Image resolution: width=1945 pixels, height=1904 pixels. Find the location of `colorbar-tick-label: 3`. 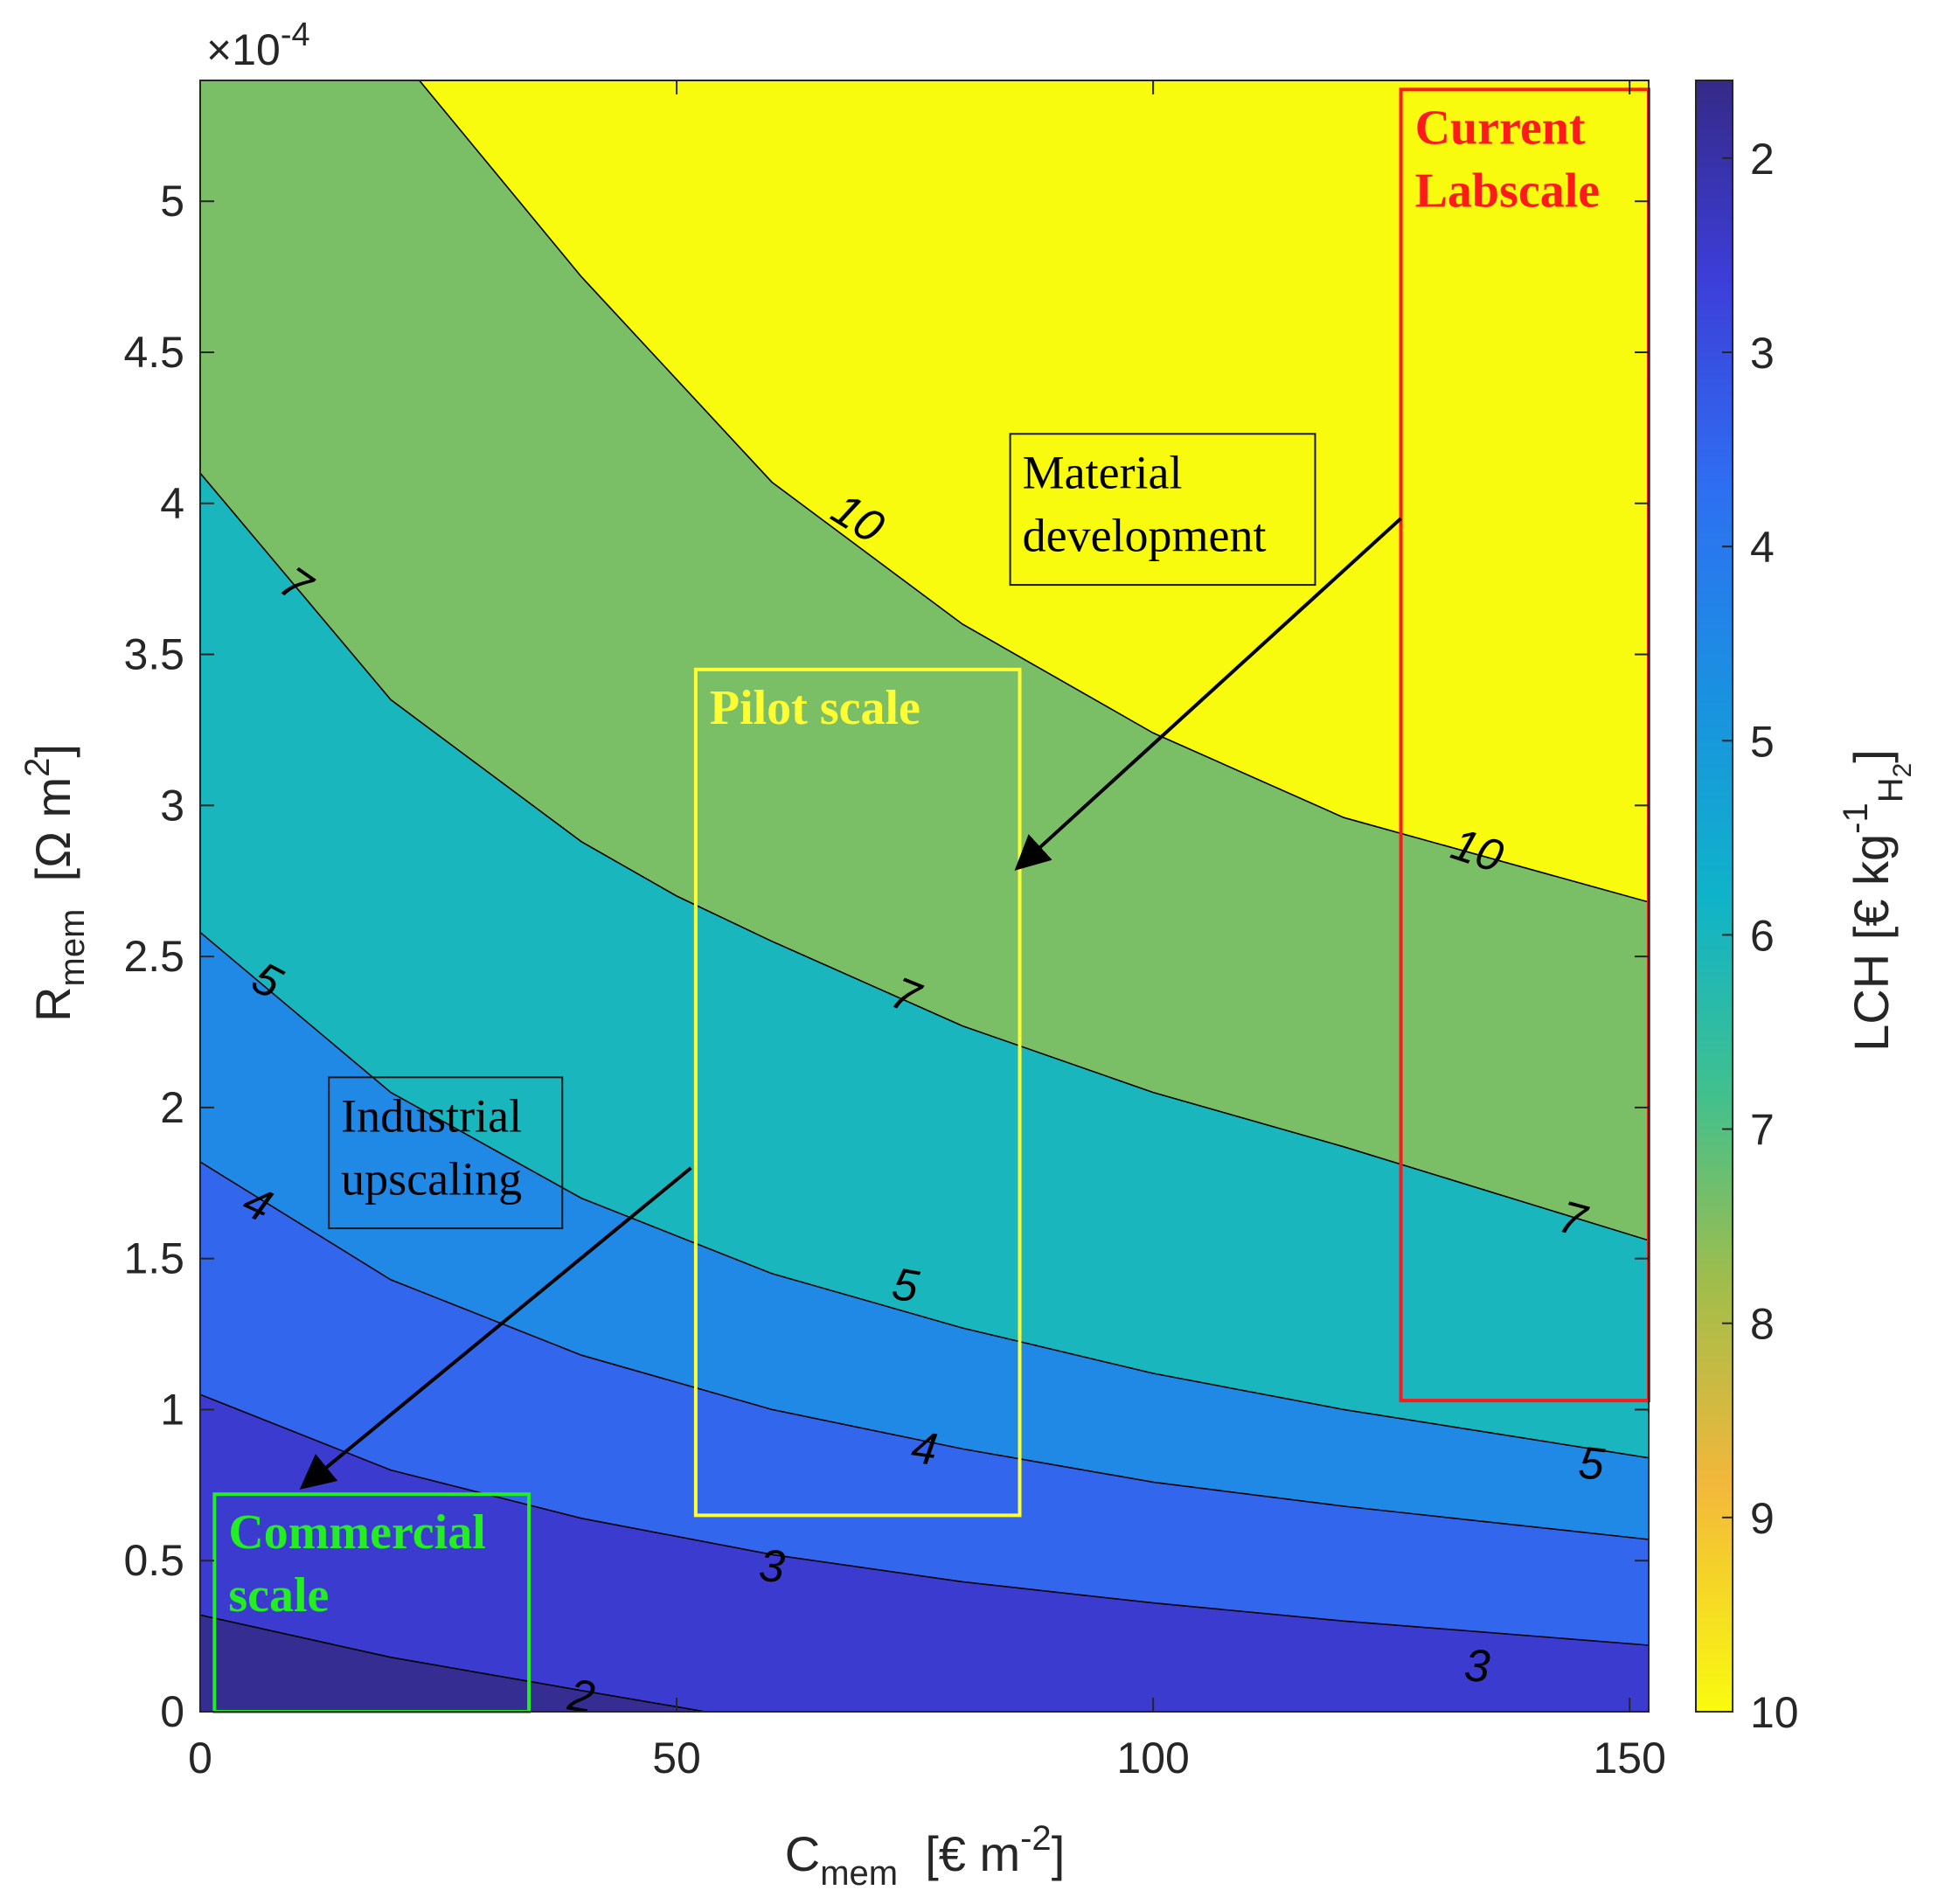

colorbar-tick-label: 3 is located at coordinates (1763, 353).